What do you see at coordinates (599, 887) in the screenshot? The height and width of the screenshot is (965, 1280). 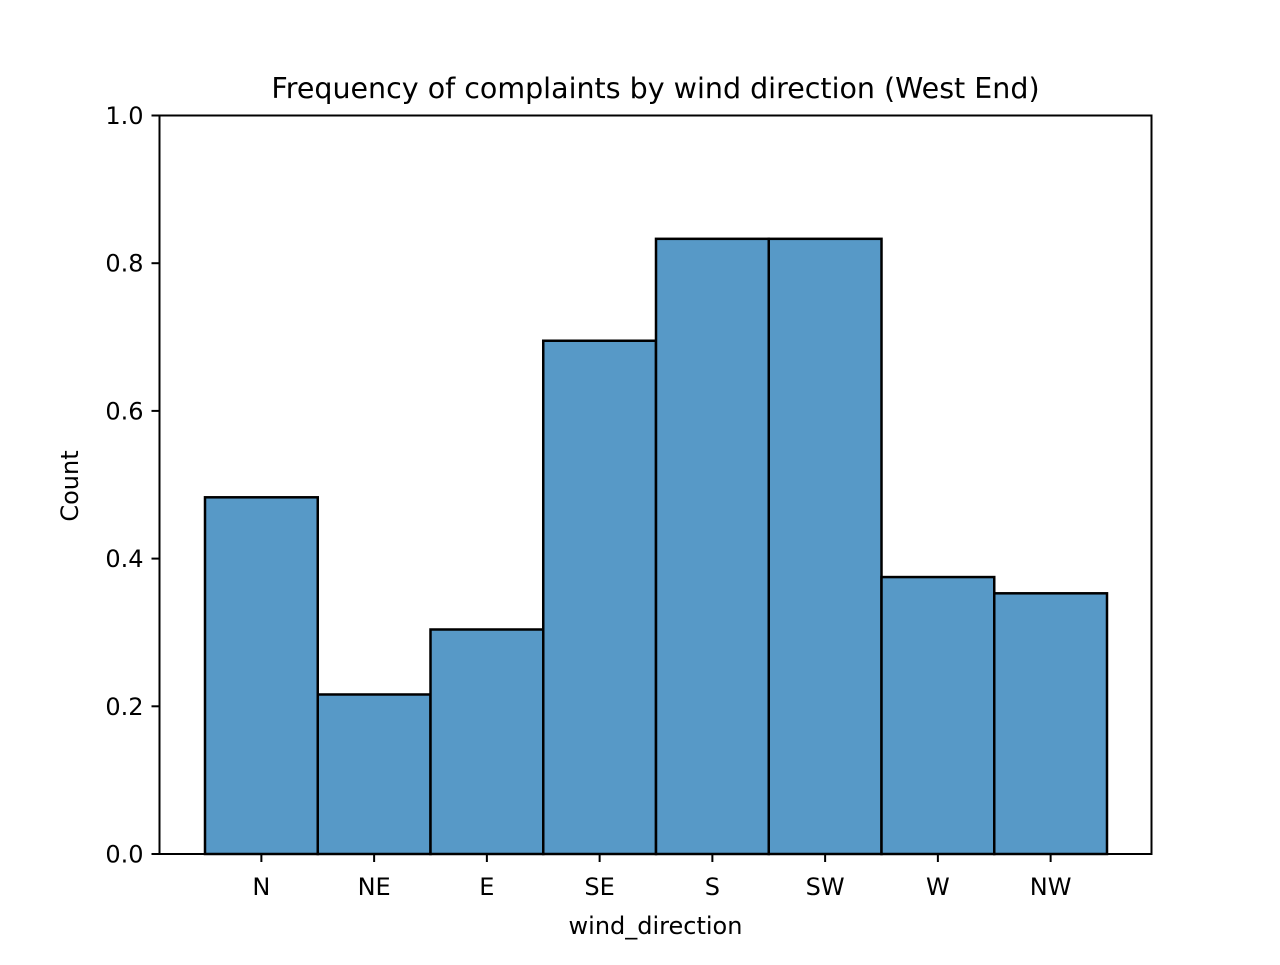 I see `x-tick-label: SE` at bounding box center [599, 887].